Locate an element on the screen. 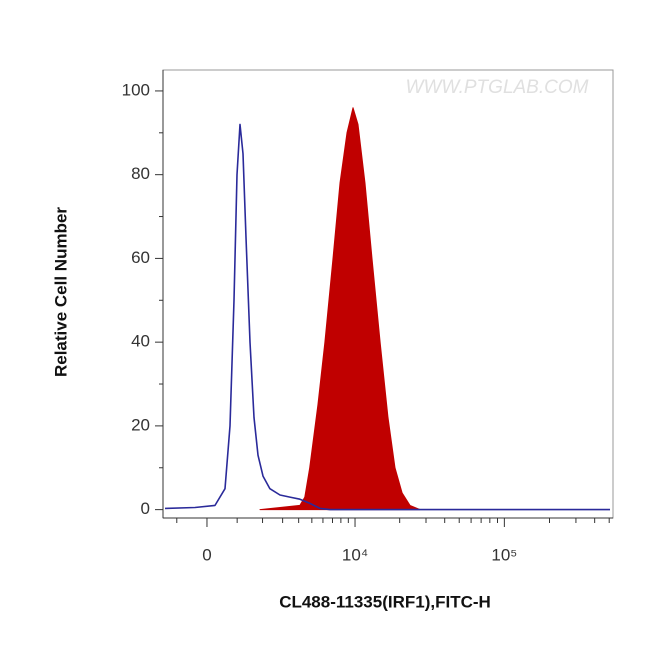 The width and height of the screenshot is (650, 645). y-tick-label: 20 is located at coordinates (140, 424).